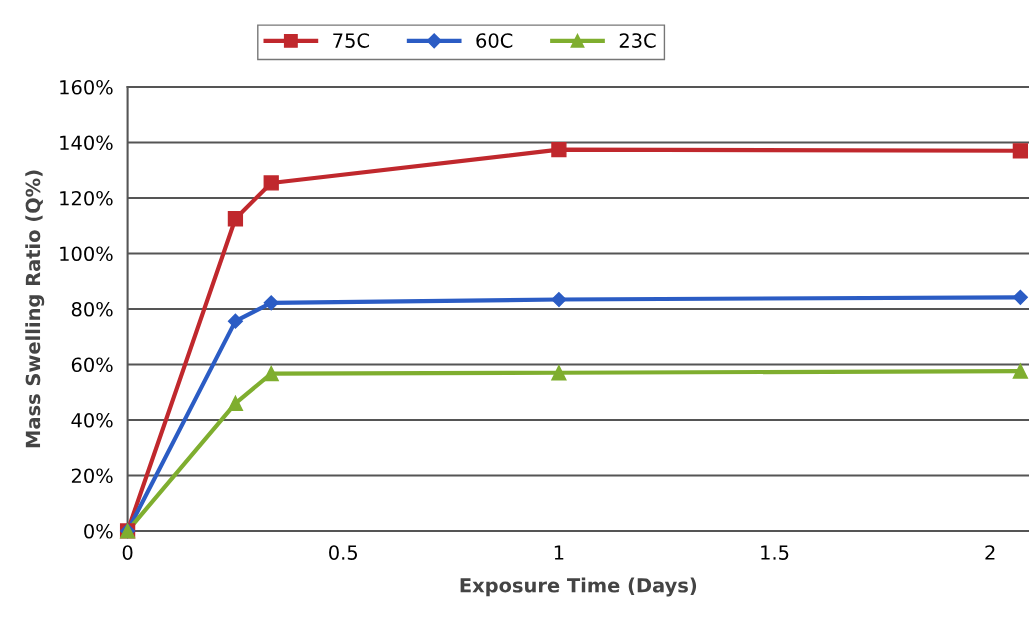 The image size is (1029, 621). Describe the element at coordinates (578, 587) in the screenshot. I see `x-axis-title: Exposure Time (Days)` at that location.